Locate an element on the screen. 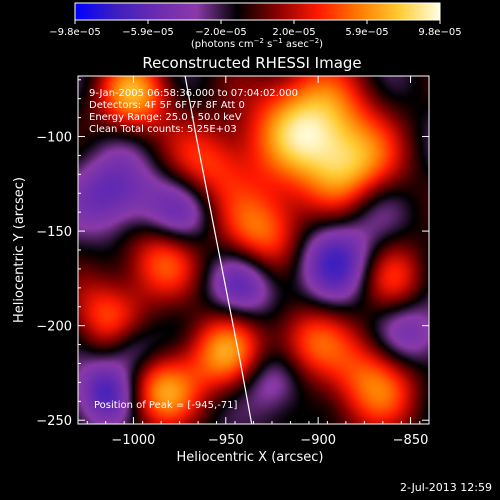 The width and height of the screenshot is (500, 500). solar-limb-curve is located at coordinates (218, 250).